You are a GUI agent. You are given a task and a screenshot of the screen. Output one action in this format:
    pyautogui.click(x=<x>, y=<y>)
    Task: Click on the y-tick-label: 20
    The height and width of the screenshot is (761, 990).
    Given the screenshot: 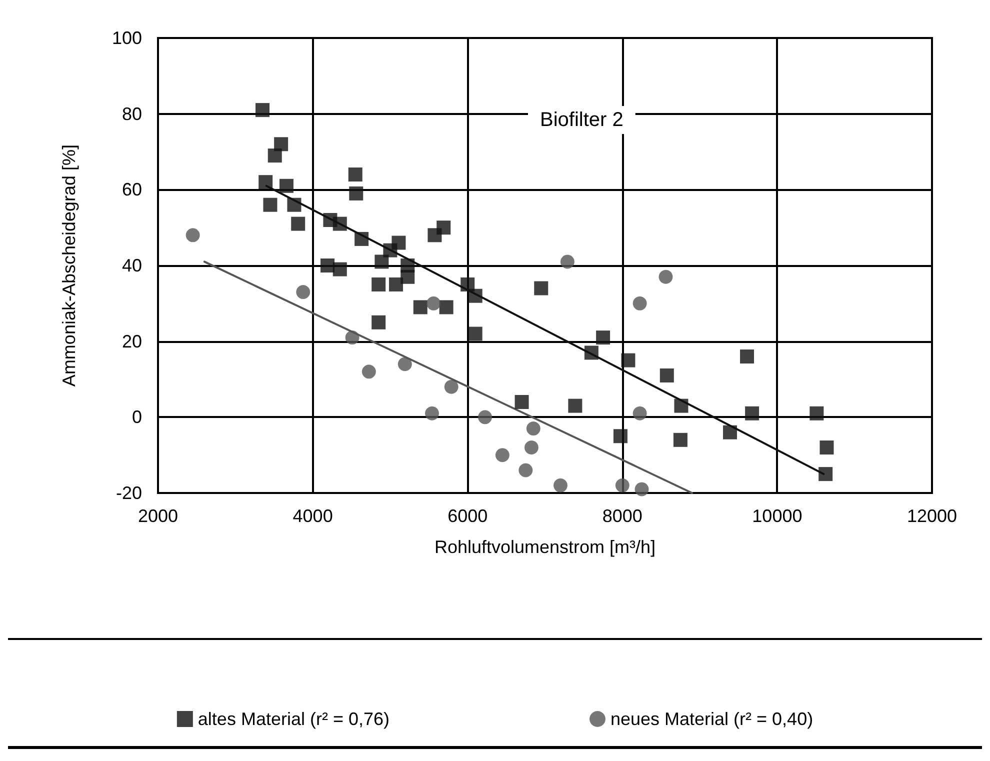 What is the action you would take?
    pyautogui.click(x=132, y=341)
    